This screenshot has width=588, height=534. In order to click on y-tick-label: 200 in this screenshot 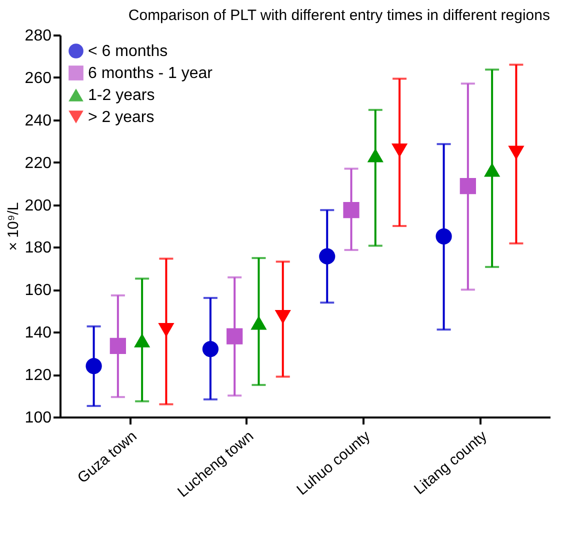, I will do `click(38, 205)`.